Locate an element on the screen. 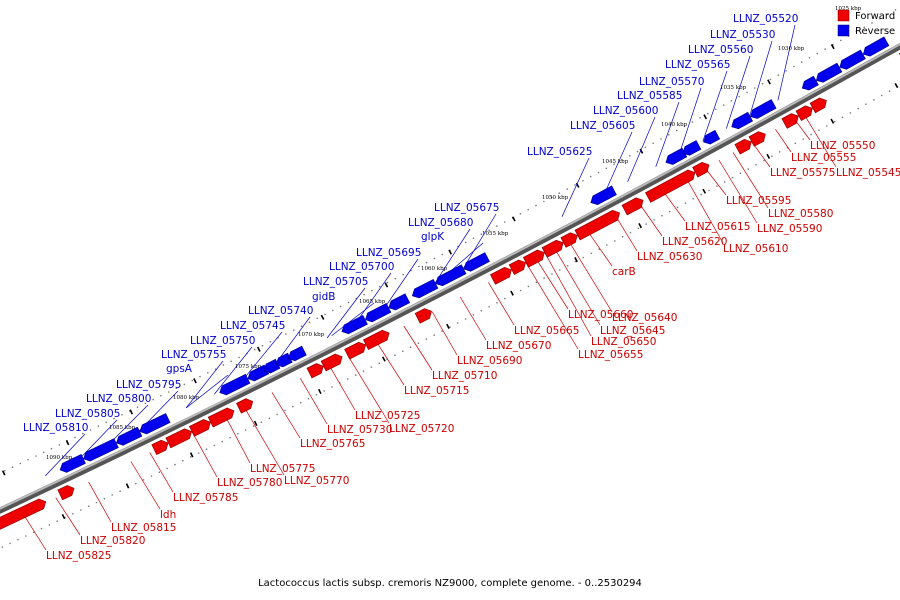  gene-label: LLNZ_05680 is located at coordinates (440, 223).